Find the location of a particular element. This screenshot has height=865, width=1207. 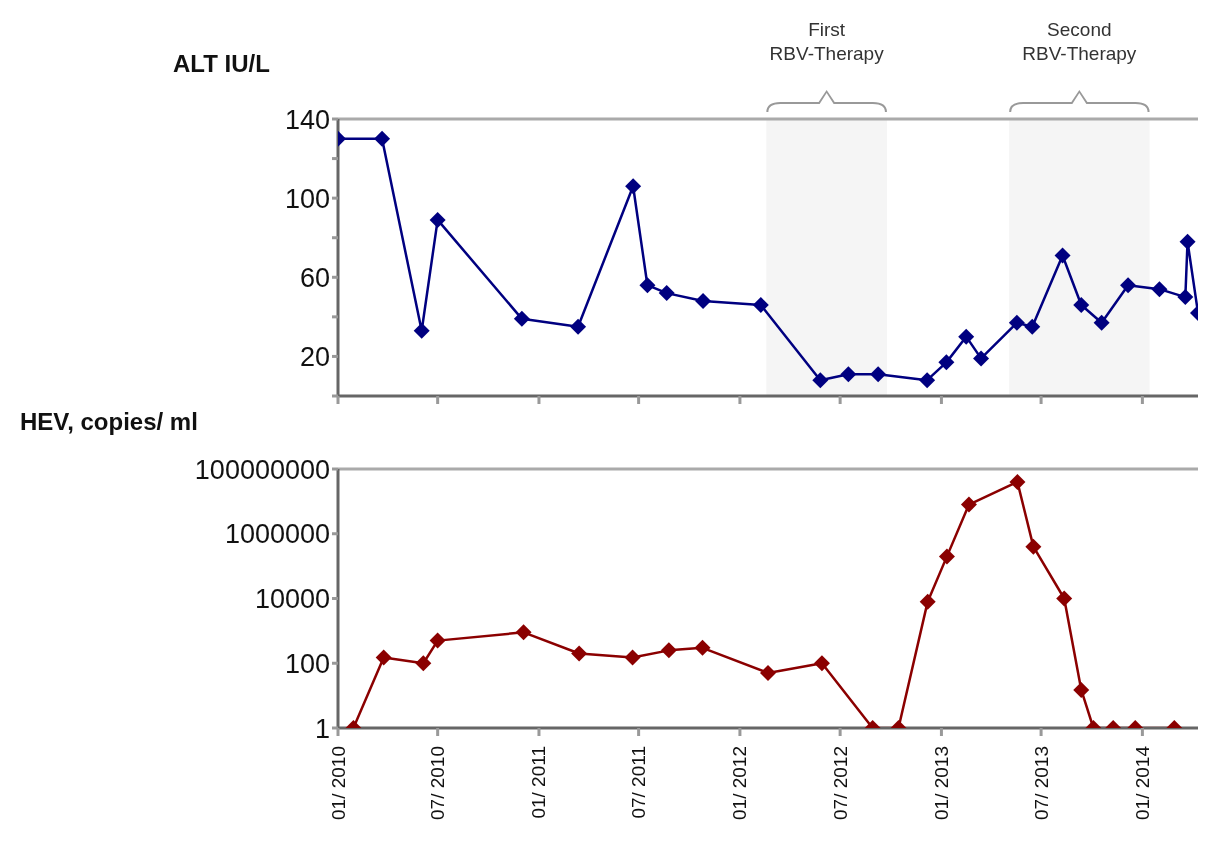

y-tick-label: 100000000 is located at coordinates (262, 469).